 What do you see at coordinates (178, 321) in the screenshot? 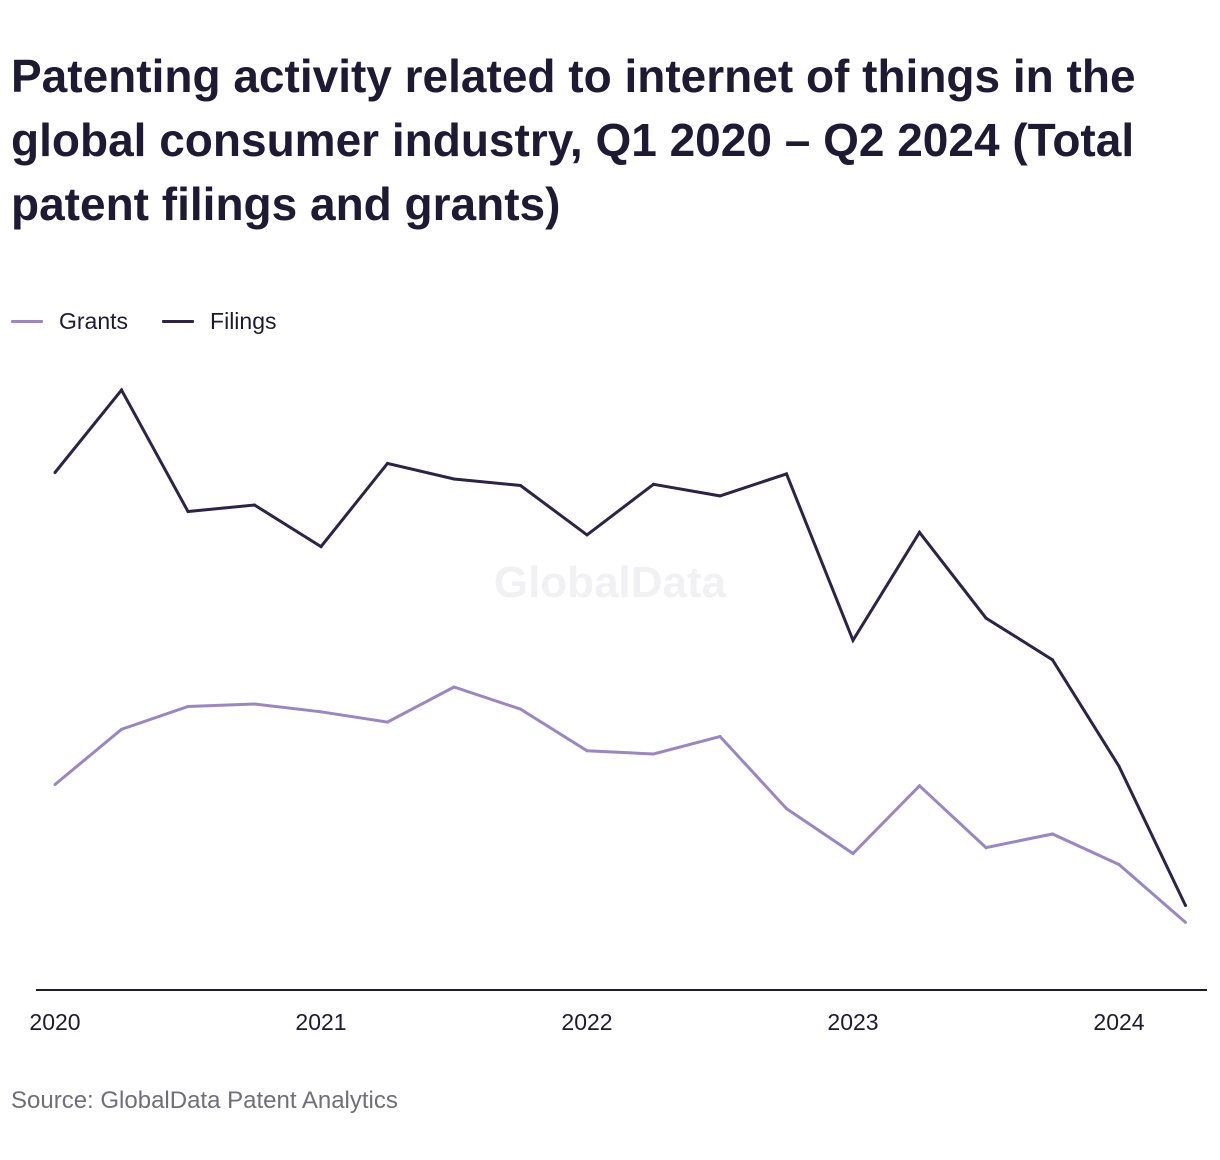
I see `legend-swatch-filings` at bounding box center [178, 321].